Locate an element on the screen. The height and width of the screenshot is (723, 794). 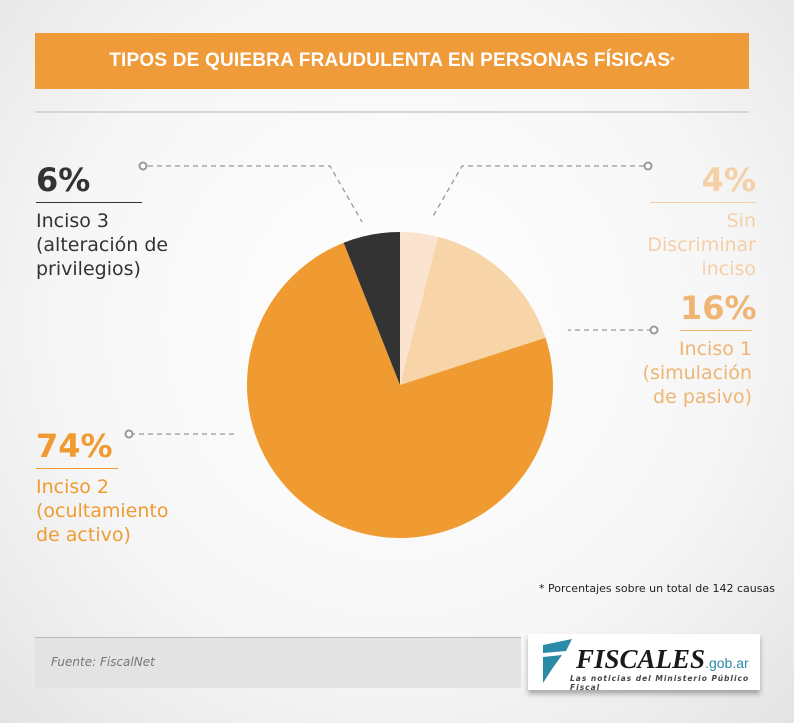
pct-label: 74% is located at coordinates (77, 448).